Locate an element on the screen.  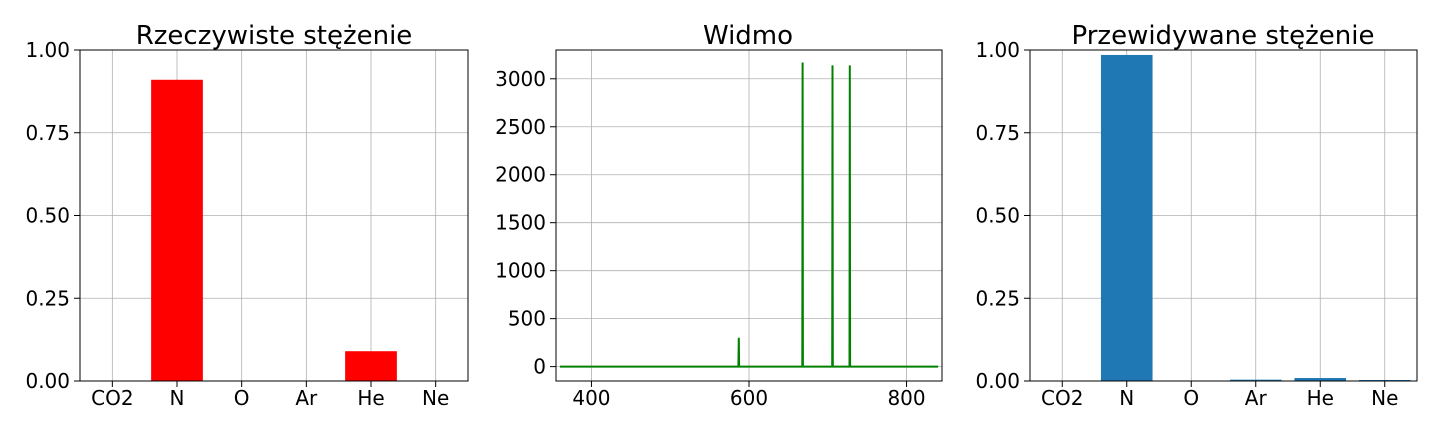
y-tick-label: 500 is located at coordinates (527, 319).